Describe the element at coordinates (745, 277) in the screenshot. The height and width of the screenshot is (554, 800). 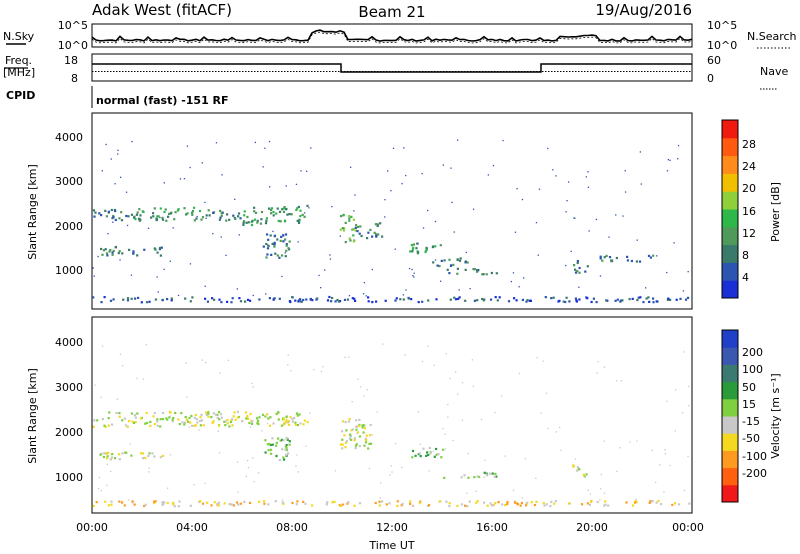
I see `power-cbar-4: 4` at that location.